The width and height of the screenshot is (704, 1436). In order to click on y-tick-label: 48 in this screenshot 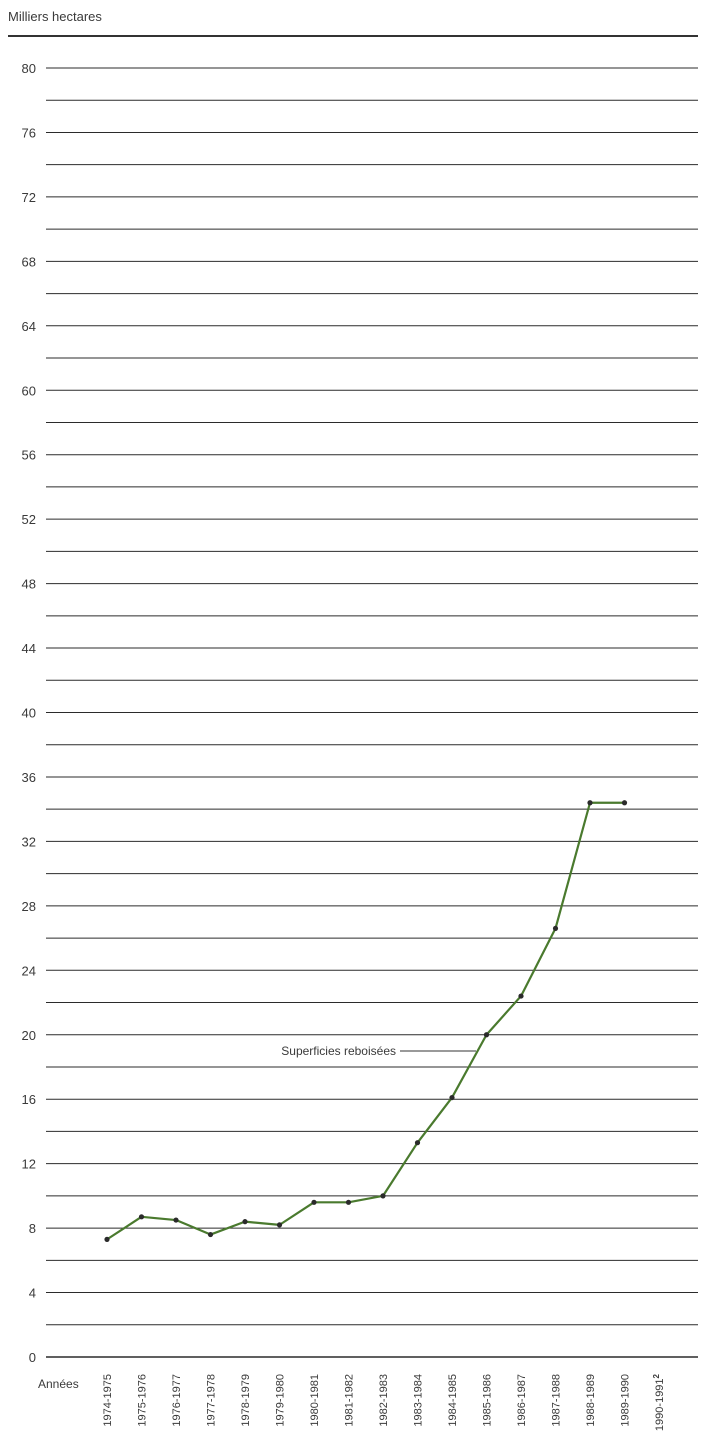, I will do `click(29, 584)`.